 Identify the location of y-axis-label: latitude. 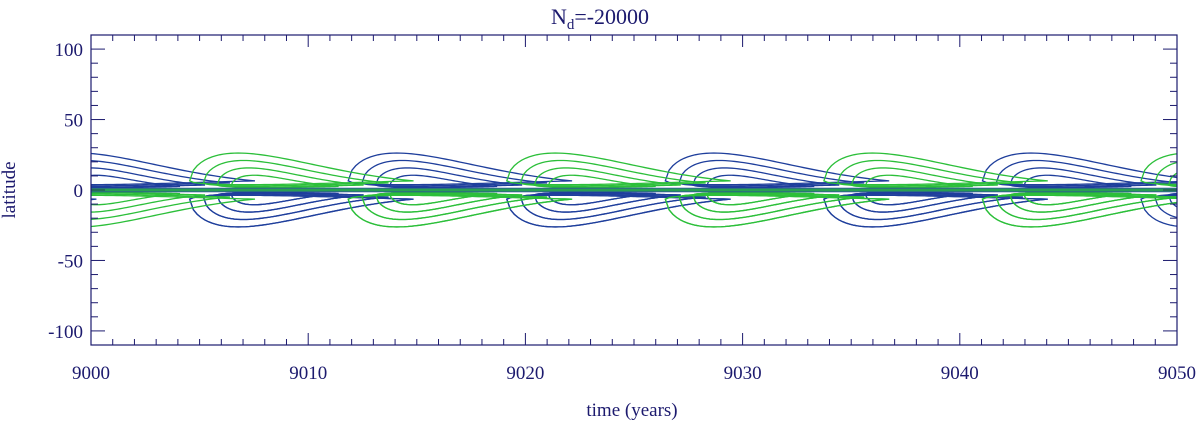
(10, 190).